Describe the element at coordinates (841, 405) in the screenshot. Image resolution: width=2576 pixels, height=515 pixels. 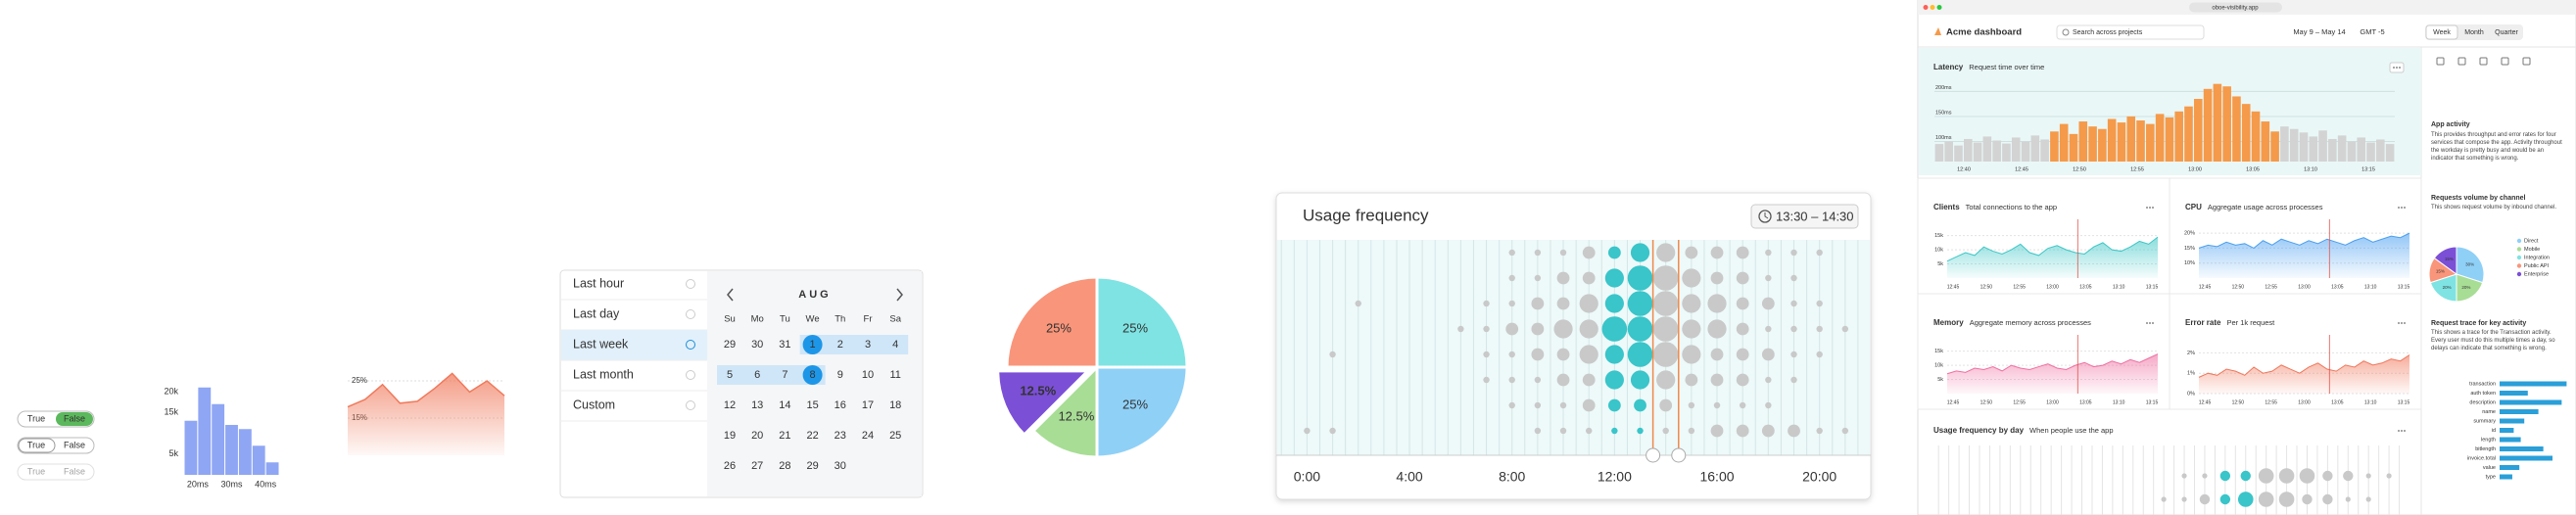
I see `day: 16` at that location.